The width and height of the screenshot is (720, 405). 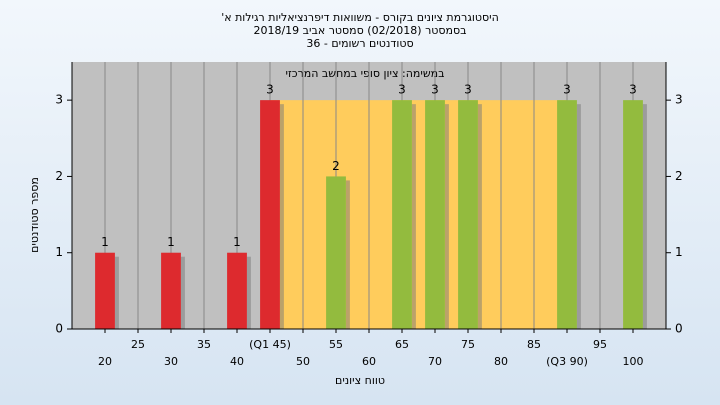 I want to click on x-tick-label: 40, so click(x=237, y=361).